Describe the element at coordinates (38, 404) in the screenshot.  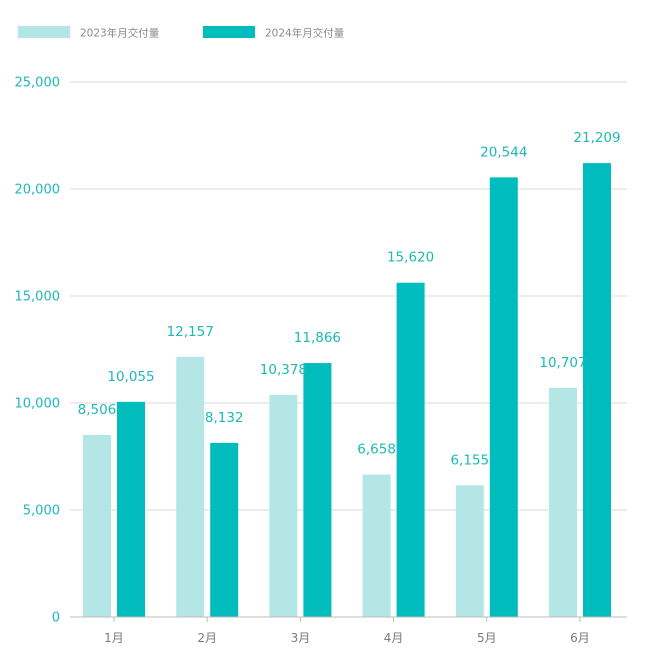
I see `y-tick-label: 10,000` at that location.